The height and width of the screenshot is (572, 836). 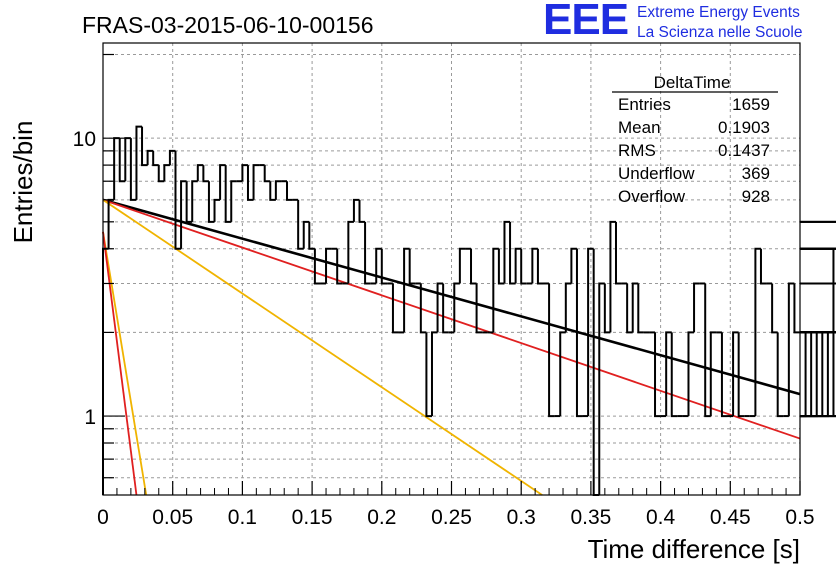 I want to click on x-tick-label: 0.25, so click(x=451, y=517).